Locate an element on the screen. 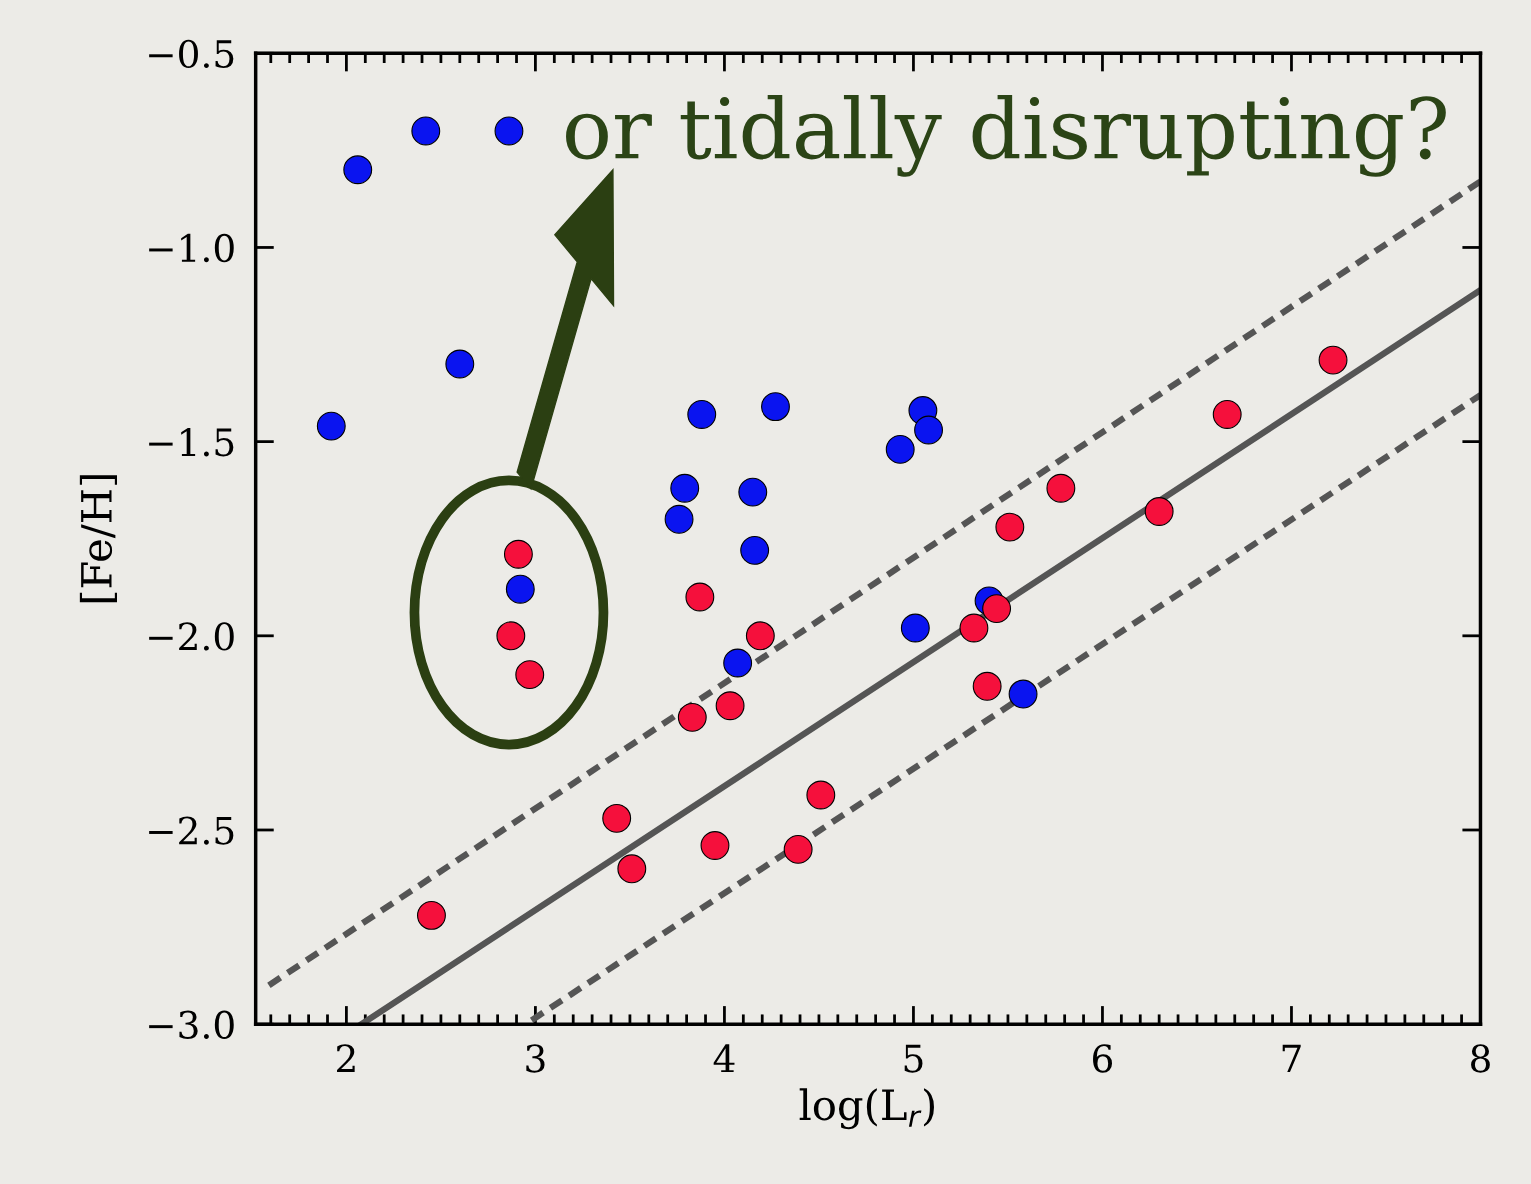  y-tick-label: −1.5 is located at coordinates (191, 442).